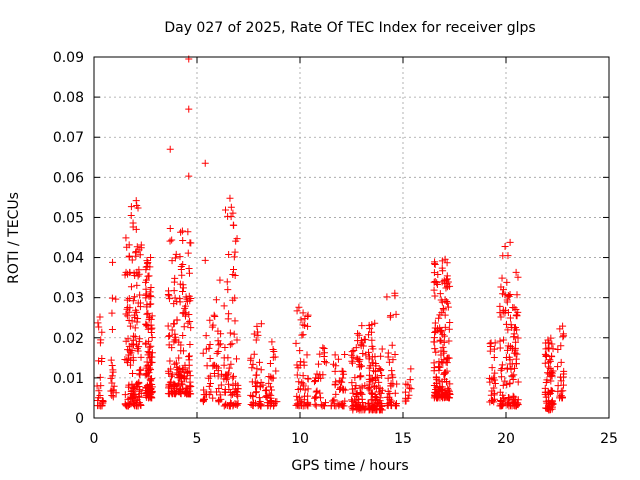 This screenshot has height=480, width=640. Describe the element at coordinates (68, 379) in the screenshot. I see `y-tick-label: 0.01` at that location.